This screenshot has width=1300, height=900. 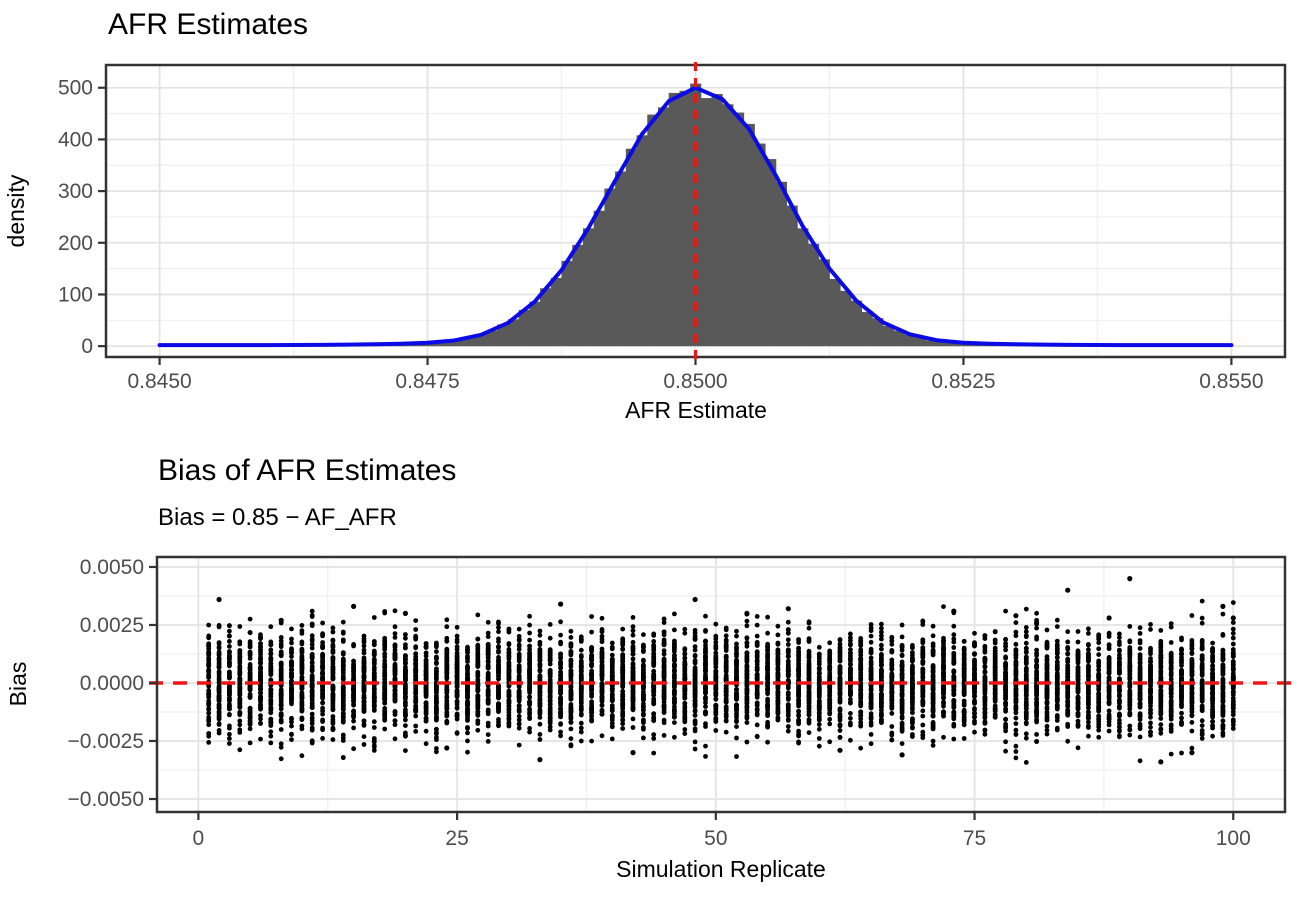 I want to click on y-tick-label: −0.0025, so click(x=106, y=741).